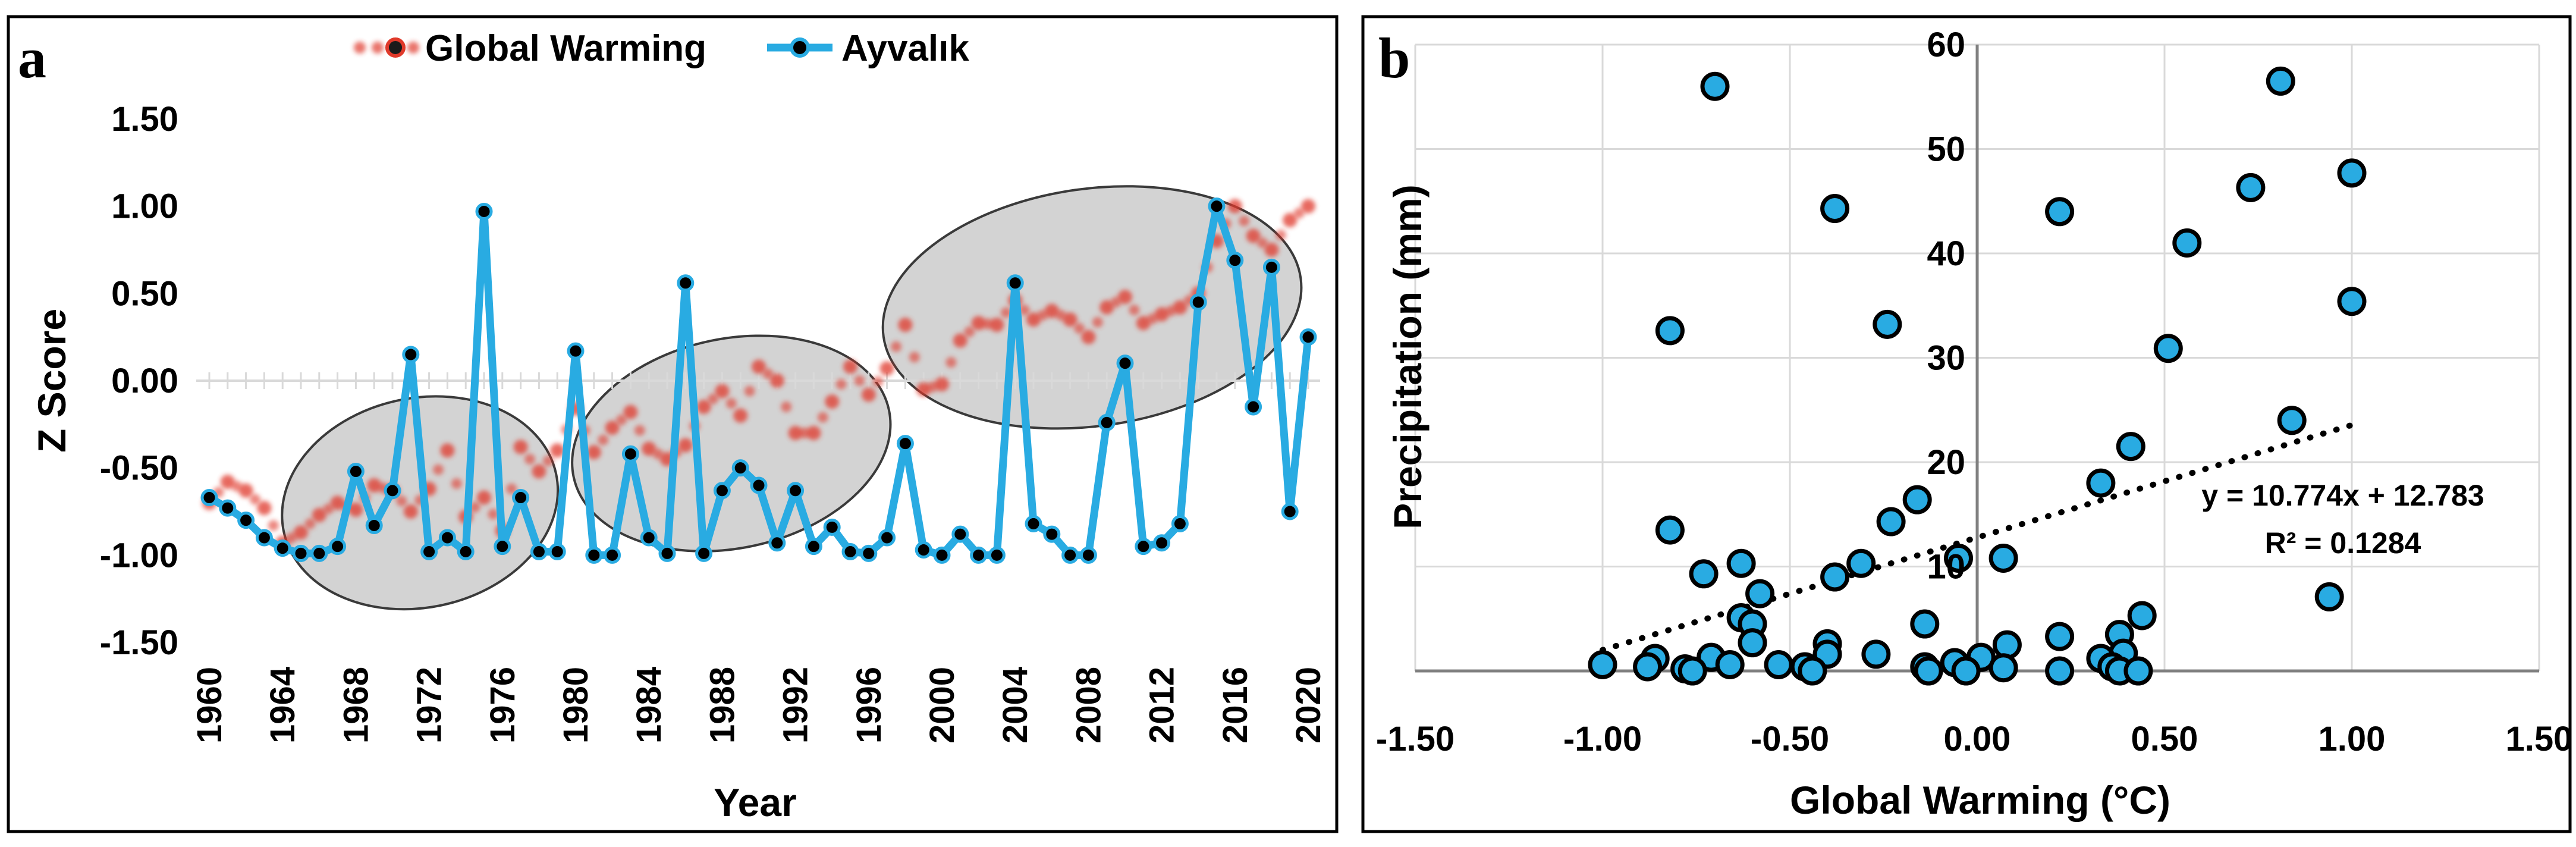 The image size is (2576, 847). Describe the element at coordinates (139, 643) in the screenshot. I see `y-tick-label: -1.50` at that location.